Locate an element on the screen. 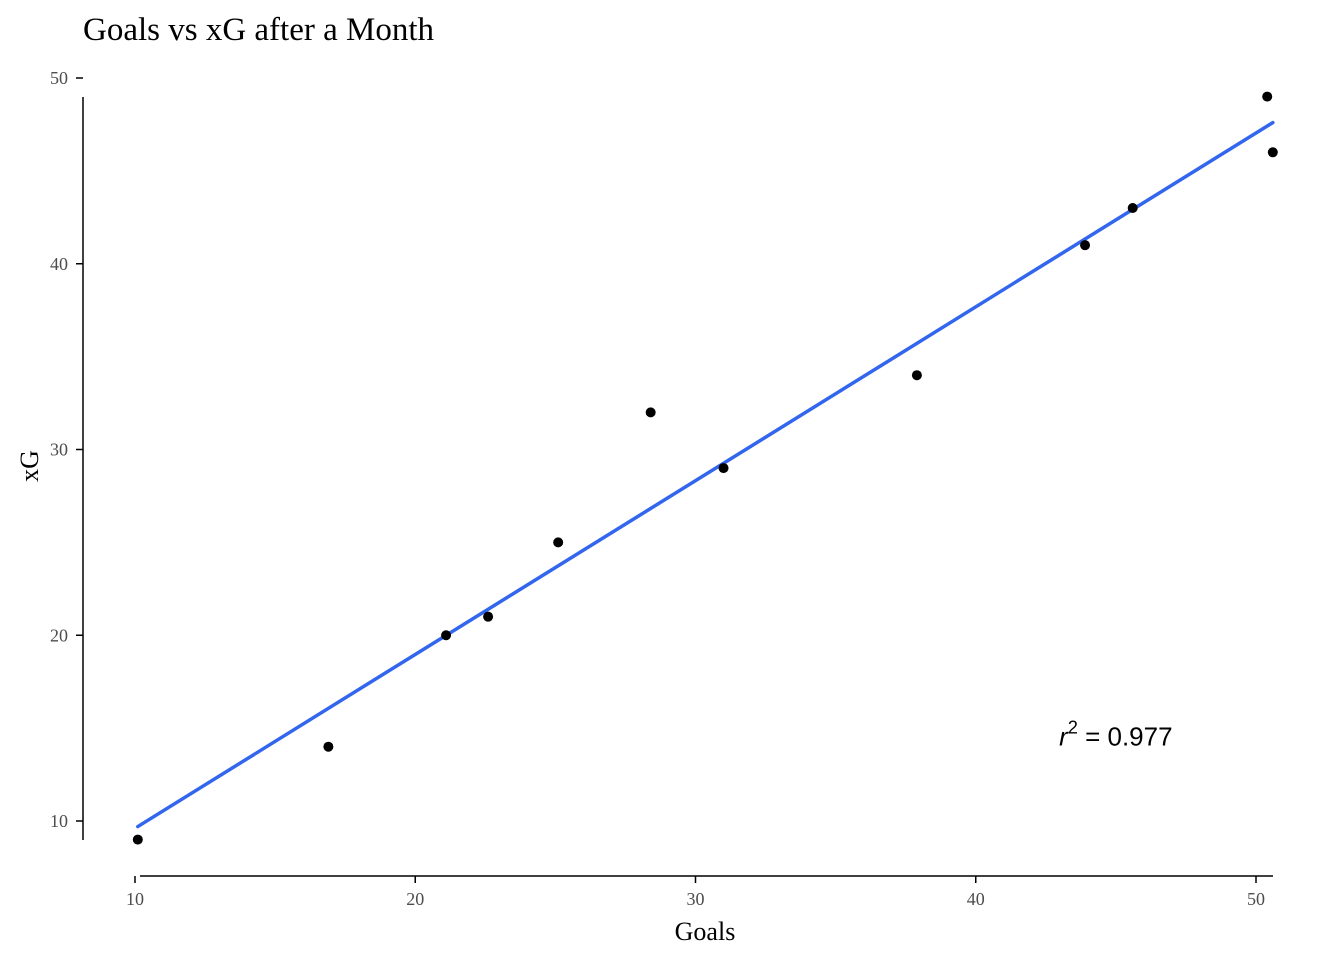 This screenshot has width=1344, height=960. x-tick-label: 20 is located at coordinates (415, 899).